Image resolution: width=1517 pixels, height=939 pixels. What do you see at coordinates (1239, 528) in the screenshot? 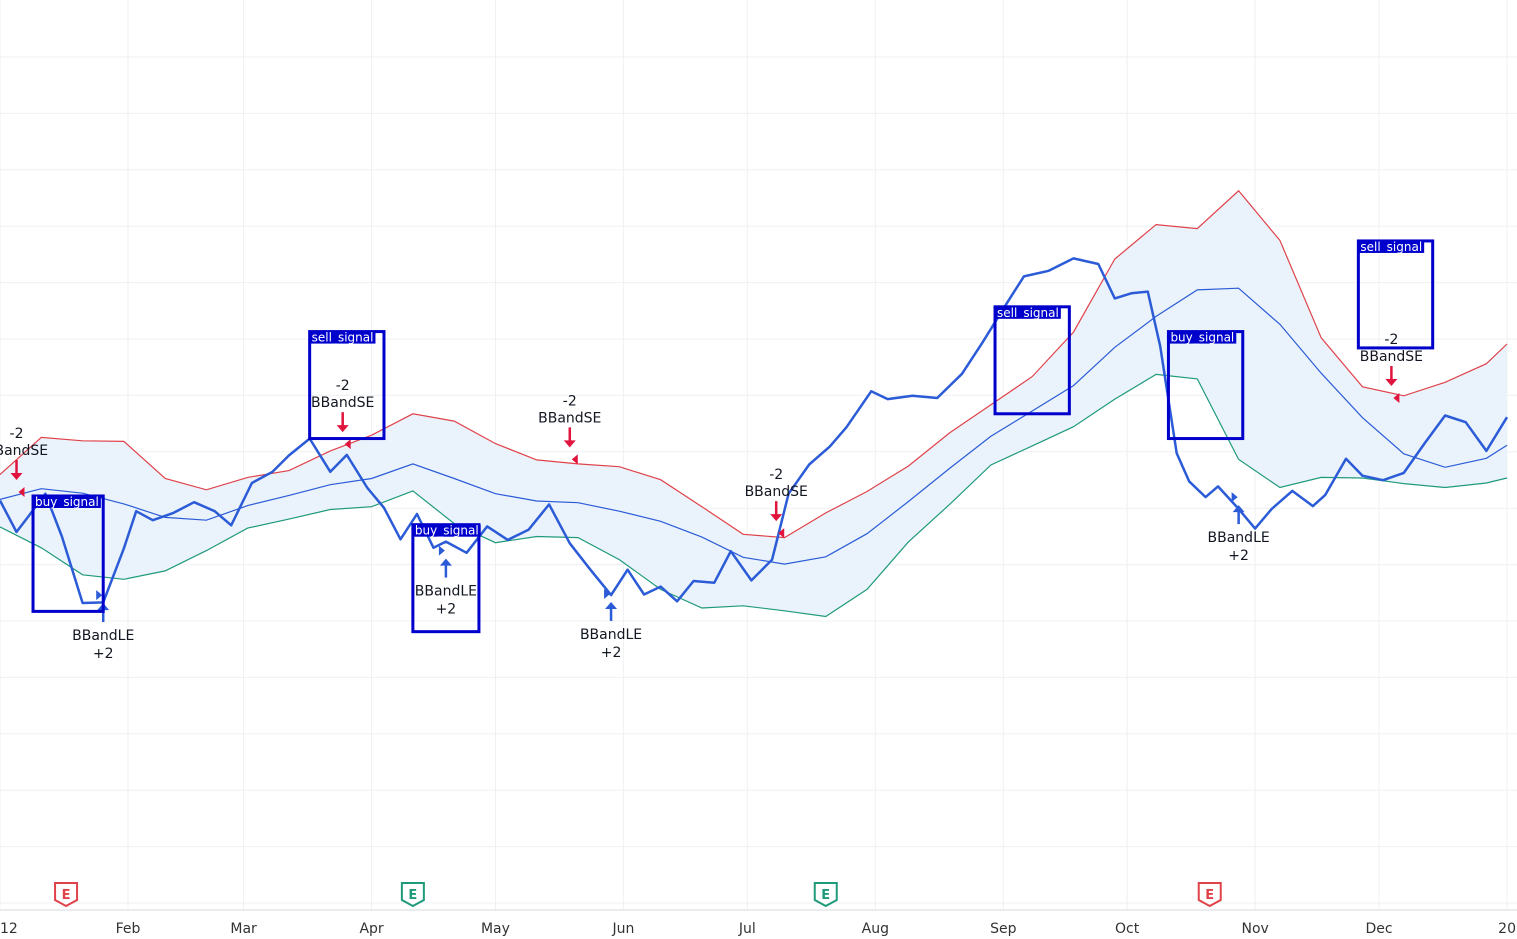
I see `buy-signal-7: BBandLE +2` at bounding box center [1239, 528].